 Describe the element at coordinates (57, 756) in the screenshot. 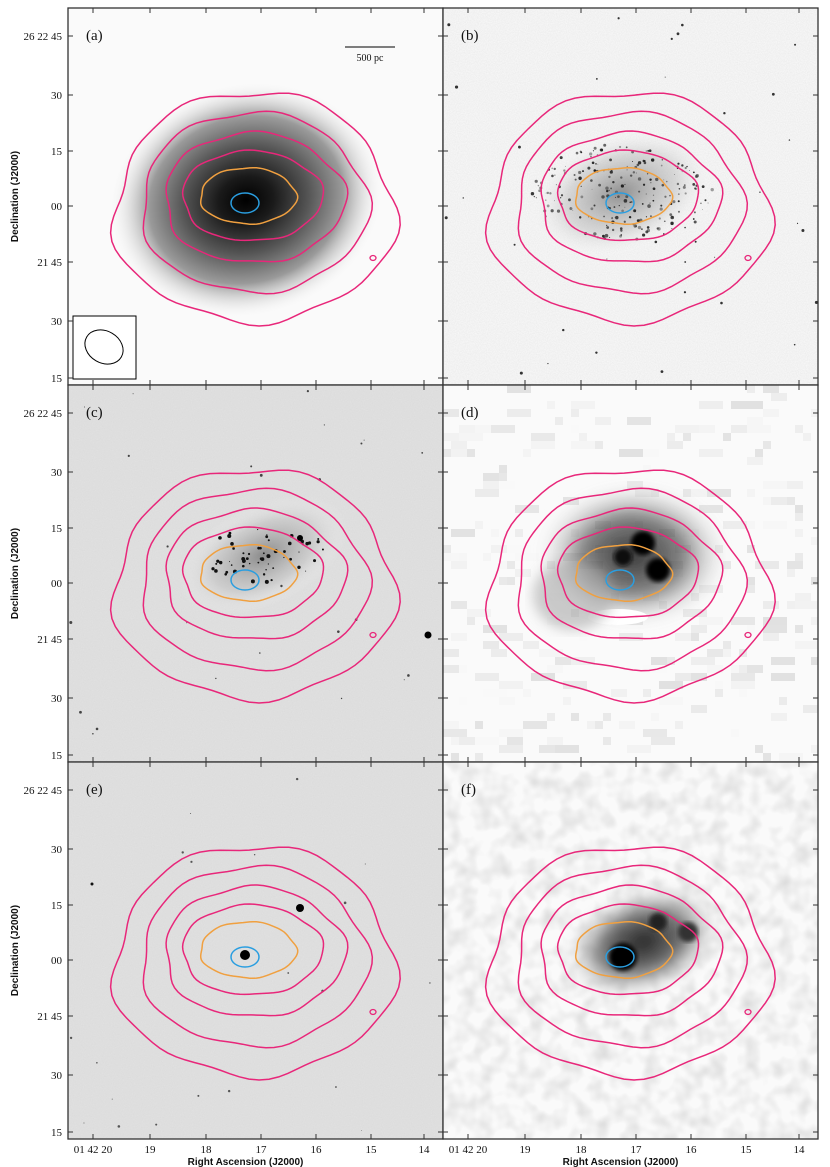

I see `dec-tick-label: 15` at that location.